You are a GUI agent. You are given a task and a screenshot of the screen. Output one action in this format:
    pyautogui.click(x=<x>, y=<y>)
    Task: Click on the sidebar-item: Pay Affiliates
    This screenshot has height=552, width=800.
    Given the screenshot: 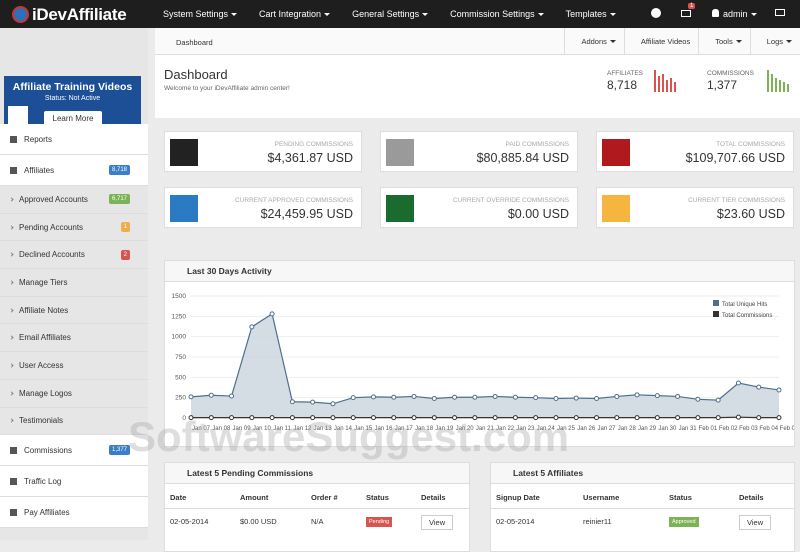 What is the action you would take?
    pyautogui.click(x=74, y=512)
    